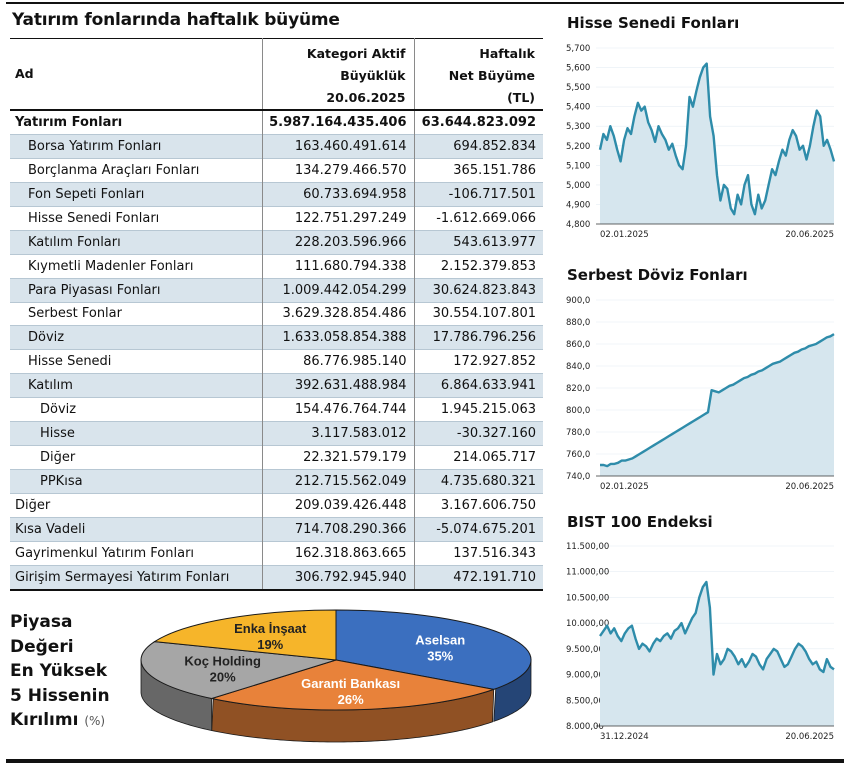  I want to click on y-tick-label: 11.500,00, so click(587, 547).